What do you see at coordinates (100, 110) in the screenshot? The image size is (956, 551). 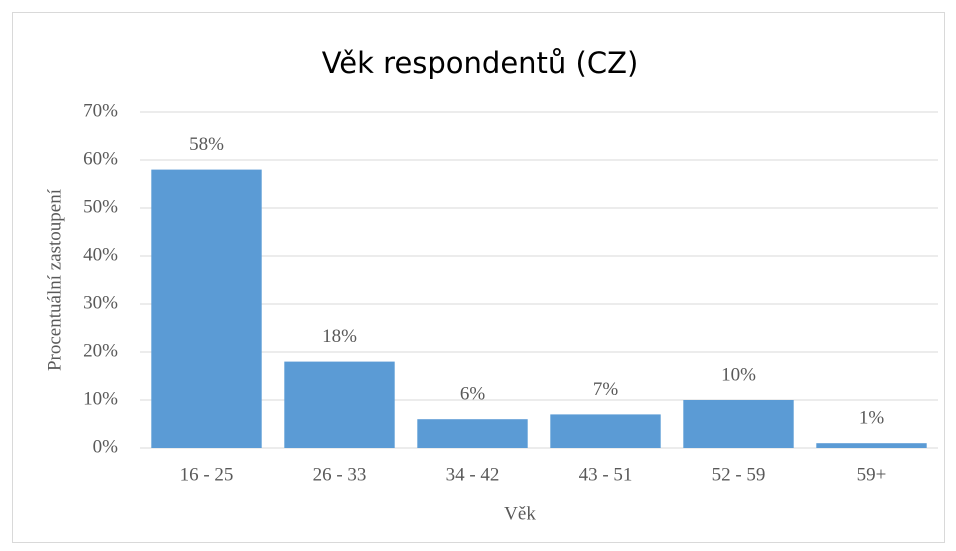 I see `y-tick-label: 70%` at bounding box center [100, 110].